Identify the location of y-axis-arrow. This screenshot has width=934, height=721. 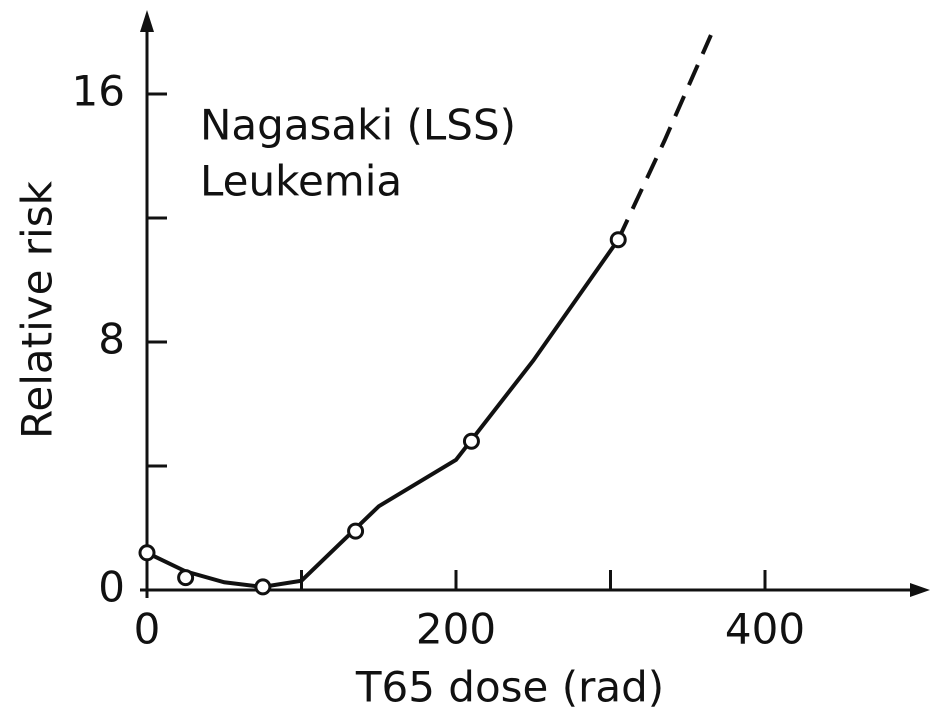
(147, 21).